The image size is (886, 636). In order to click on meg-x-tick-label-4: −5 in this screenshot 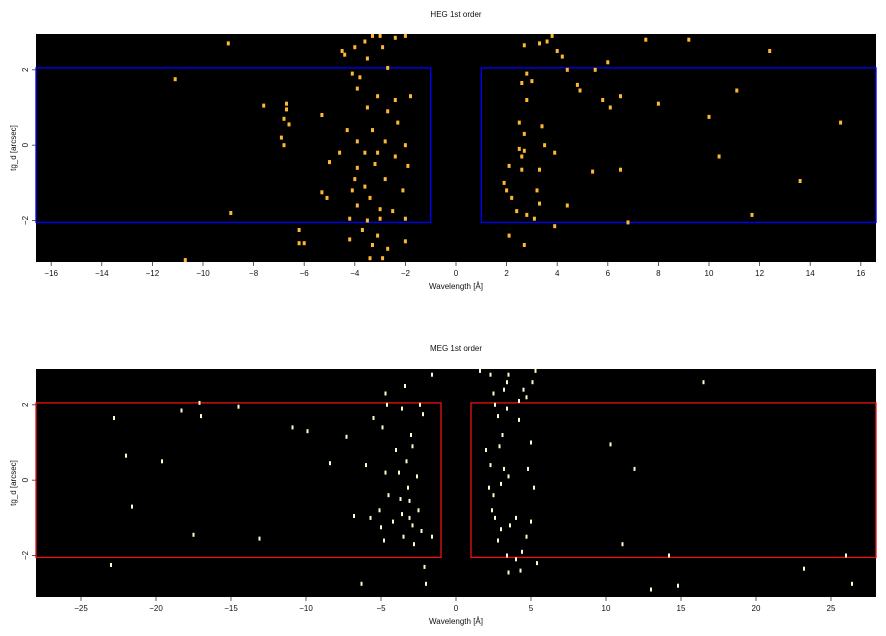, I will do `click(381, 608)`.